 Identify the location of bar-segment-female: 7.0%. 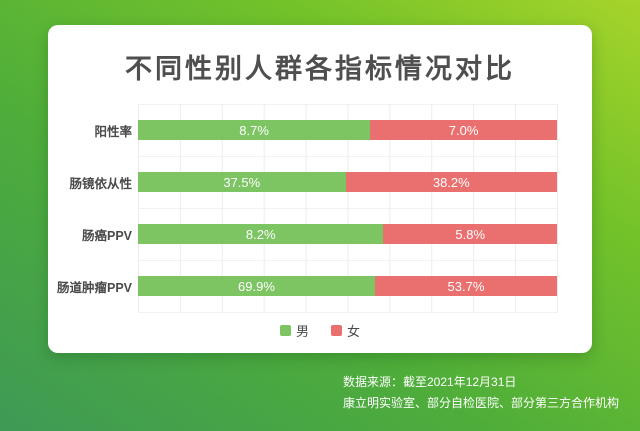
(463, 130).